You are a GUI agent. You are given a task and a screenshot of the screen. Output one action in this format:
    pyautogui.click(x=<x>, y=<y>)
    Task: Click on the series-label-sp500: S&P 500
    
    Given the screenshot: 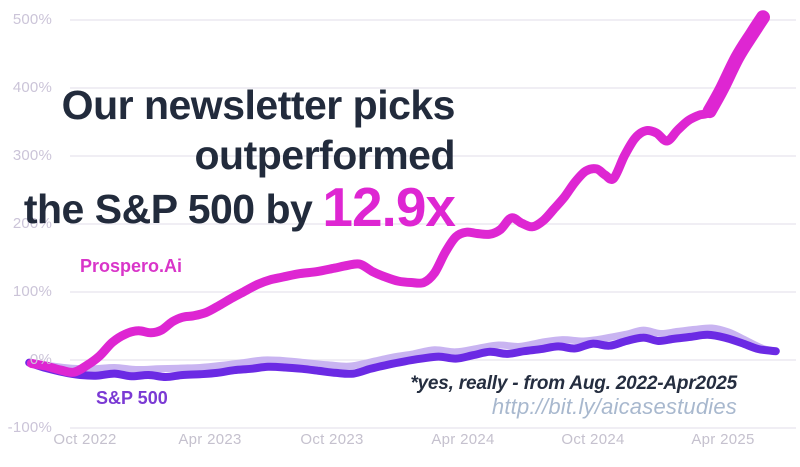 What is the action you would take?
    pyautogui.click(x=132, y=398)
    